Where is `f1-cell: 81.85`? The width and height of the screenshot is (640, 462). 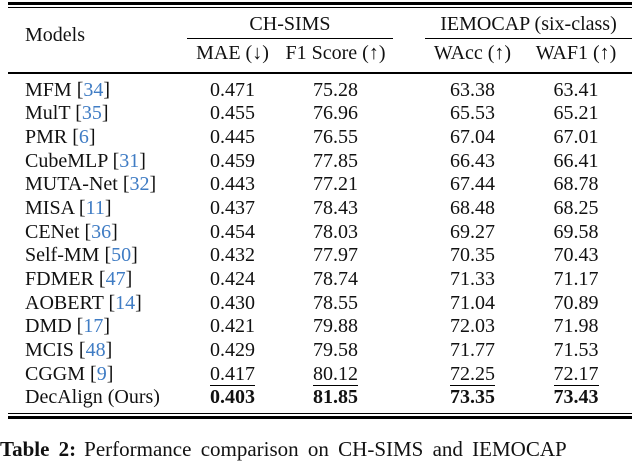 f1-cell: 81.85 is located at coordinates (335, 397).